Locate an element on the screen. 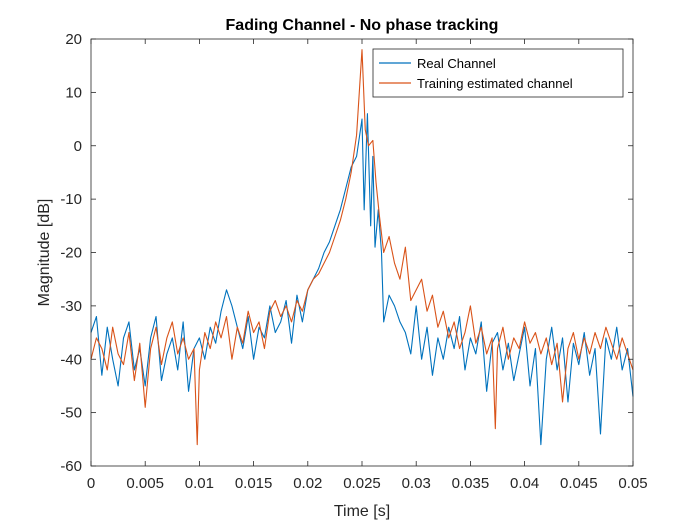 The image size is (700, 530). y-tick-label: -30 is located at coordinates (71, 306).